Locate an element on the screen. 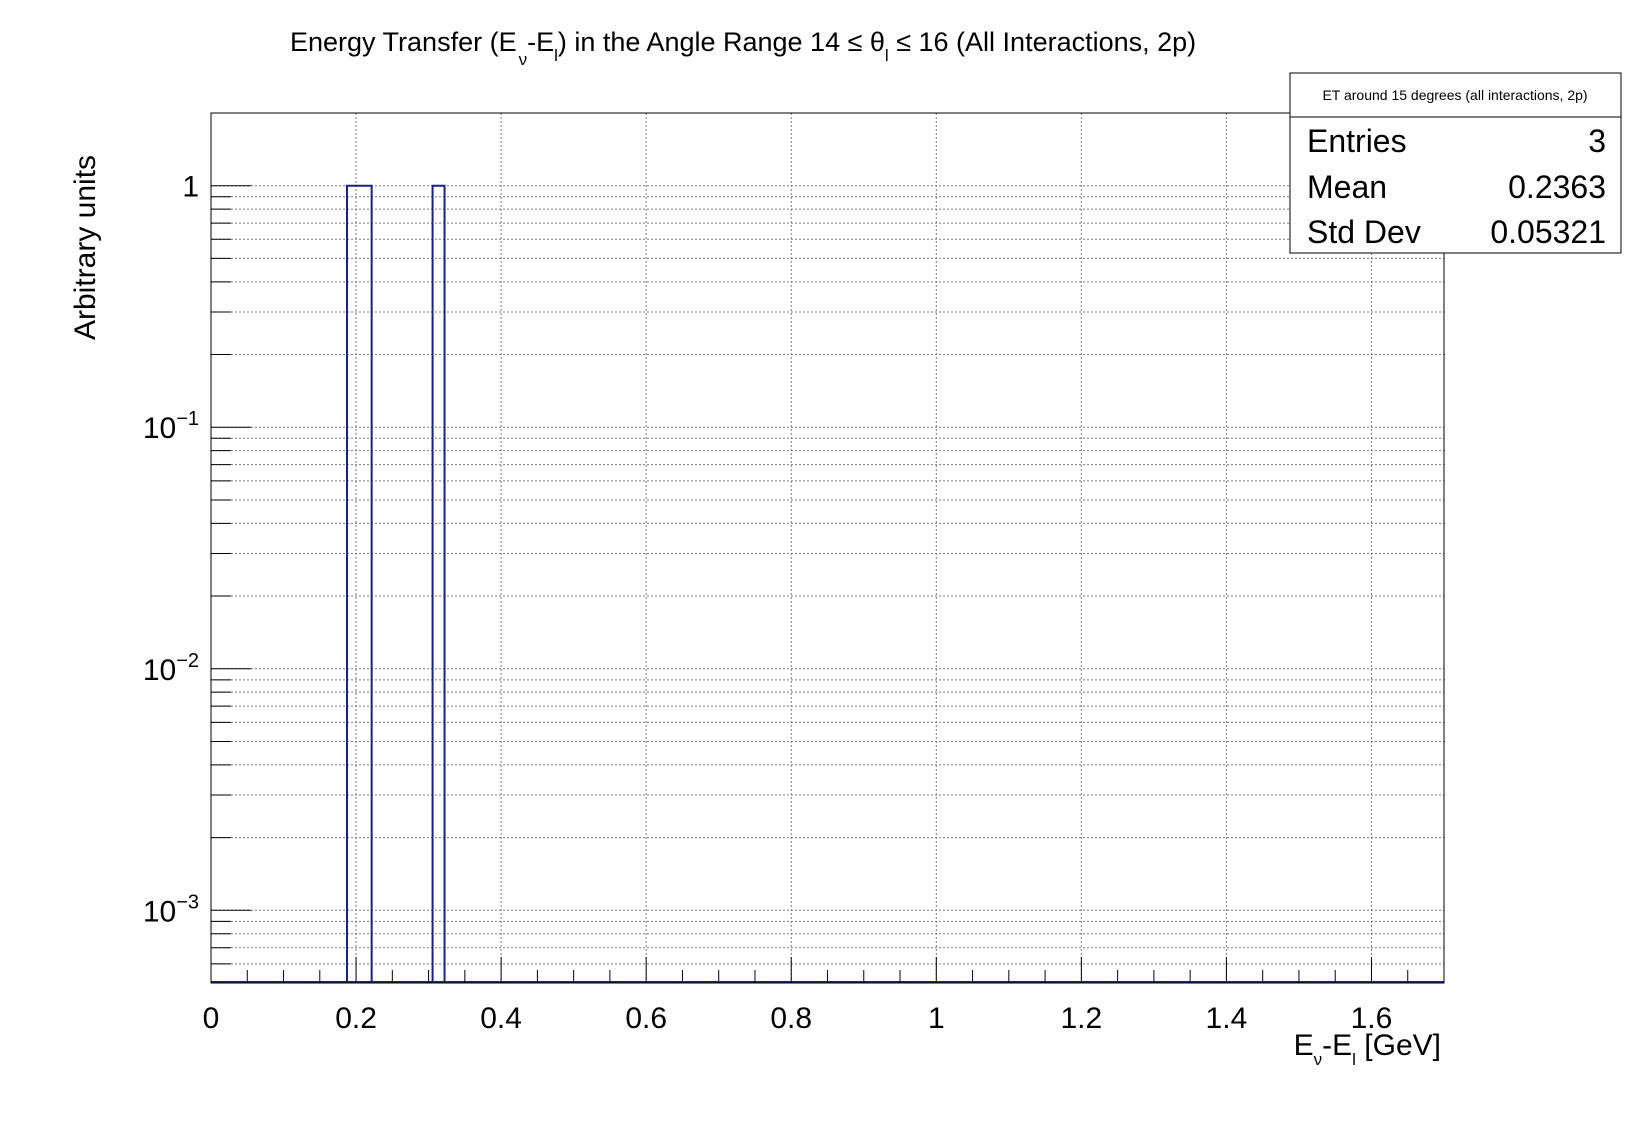 The height and width of the screenshot is (1122, 1646). stats-box-frame is located at coordinates (1455, 163).